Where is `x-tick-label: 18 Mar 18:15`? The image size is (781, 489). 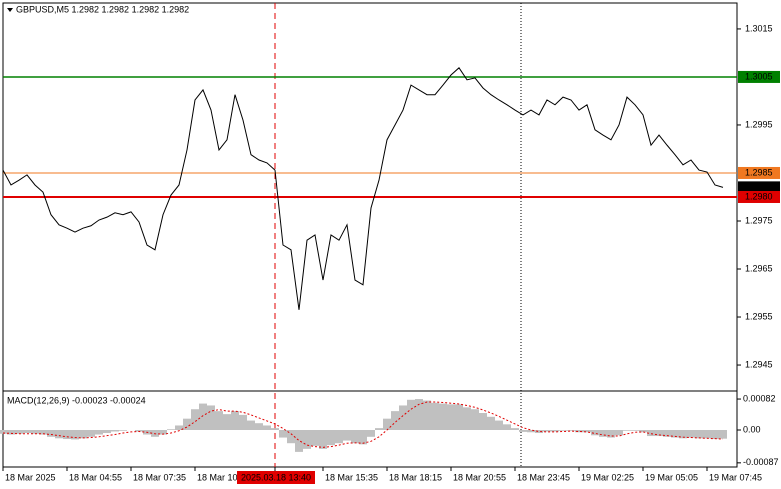 x-tick-label: 18 Mar 18:15 is located at coordinates (415, 477).